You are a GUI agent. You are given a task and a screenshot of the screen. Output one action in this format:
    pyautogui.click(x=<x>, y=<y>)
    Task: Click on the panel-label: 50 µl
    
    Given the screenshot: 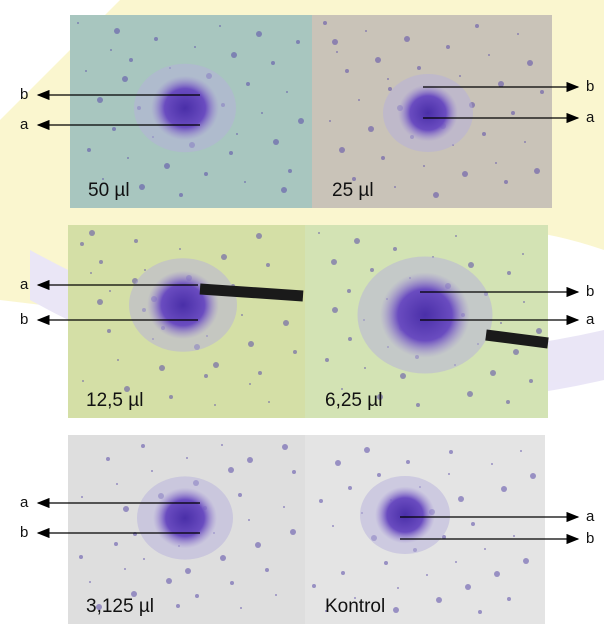 What is the action you would take?
    pyautogui.click(x=109, y=190)
    